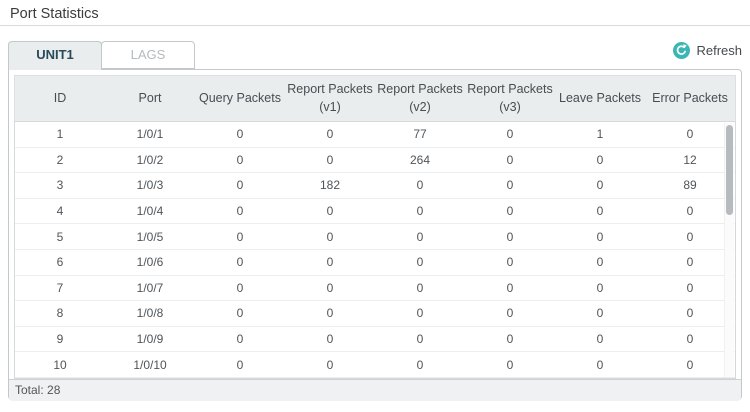 The height and width of the screenshot is (412, 750). Describe the element at coordinates (60, 287) in the screenshot. I see `table-cell: 7` at that location.